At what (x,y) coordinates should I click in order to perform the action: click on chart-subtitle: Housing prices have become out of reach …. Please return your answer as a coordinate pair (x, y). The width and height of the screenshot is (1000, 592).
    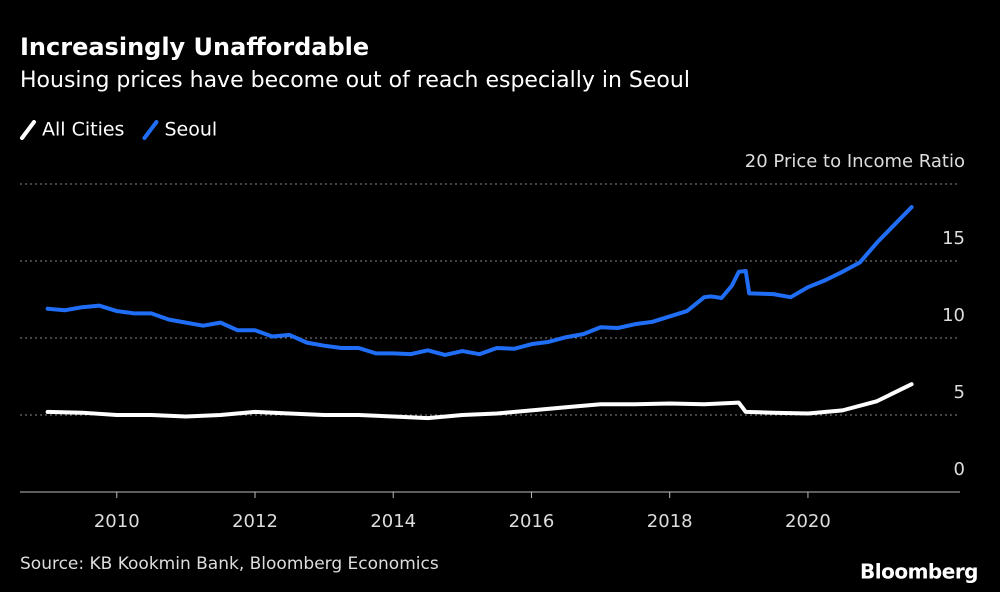
    Looking at the image, I should click on (355, 80).